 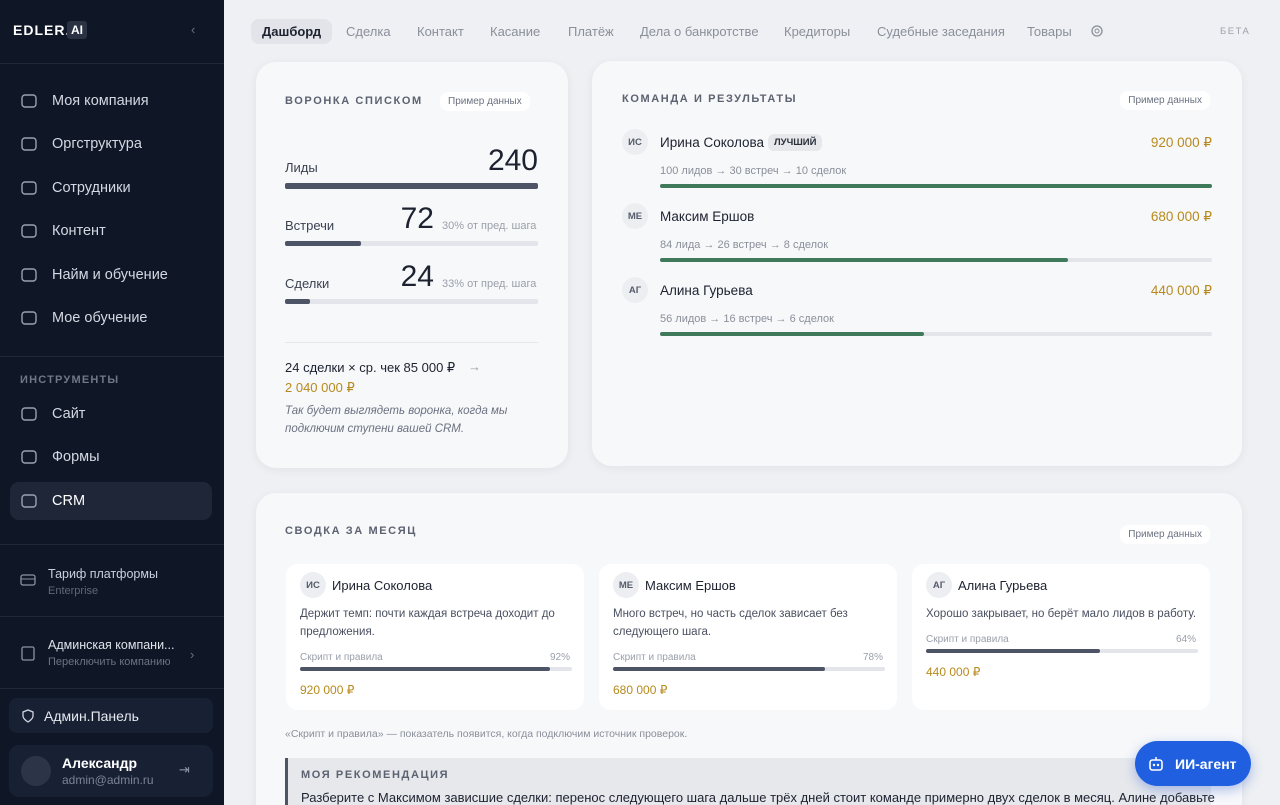 What do you see at coordinates (109, 662) in the screenshot?
I see `company-subtitle: Переключить компанию` at bounding box center [109, 662].